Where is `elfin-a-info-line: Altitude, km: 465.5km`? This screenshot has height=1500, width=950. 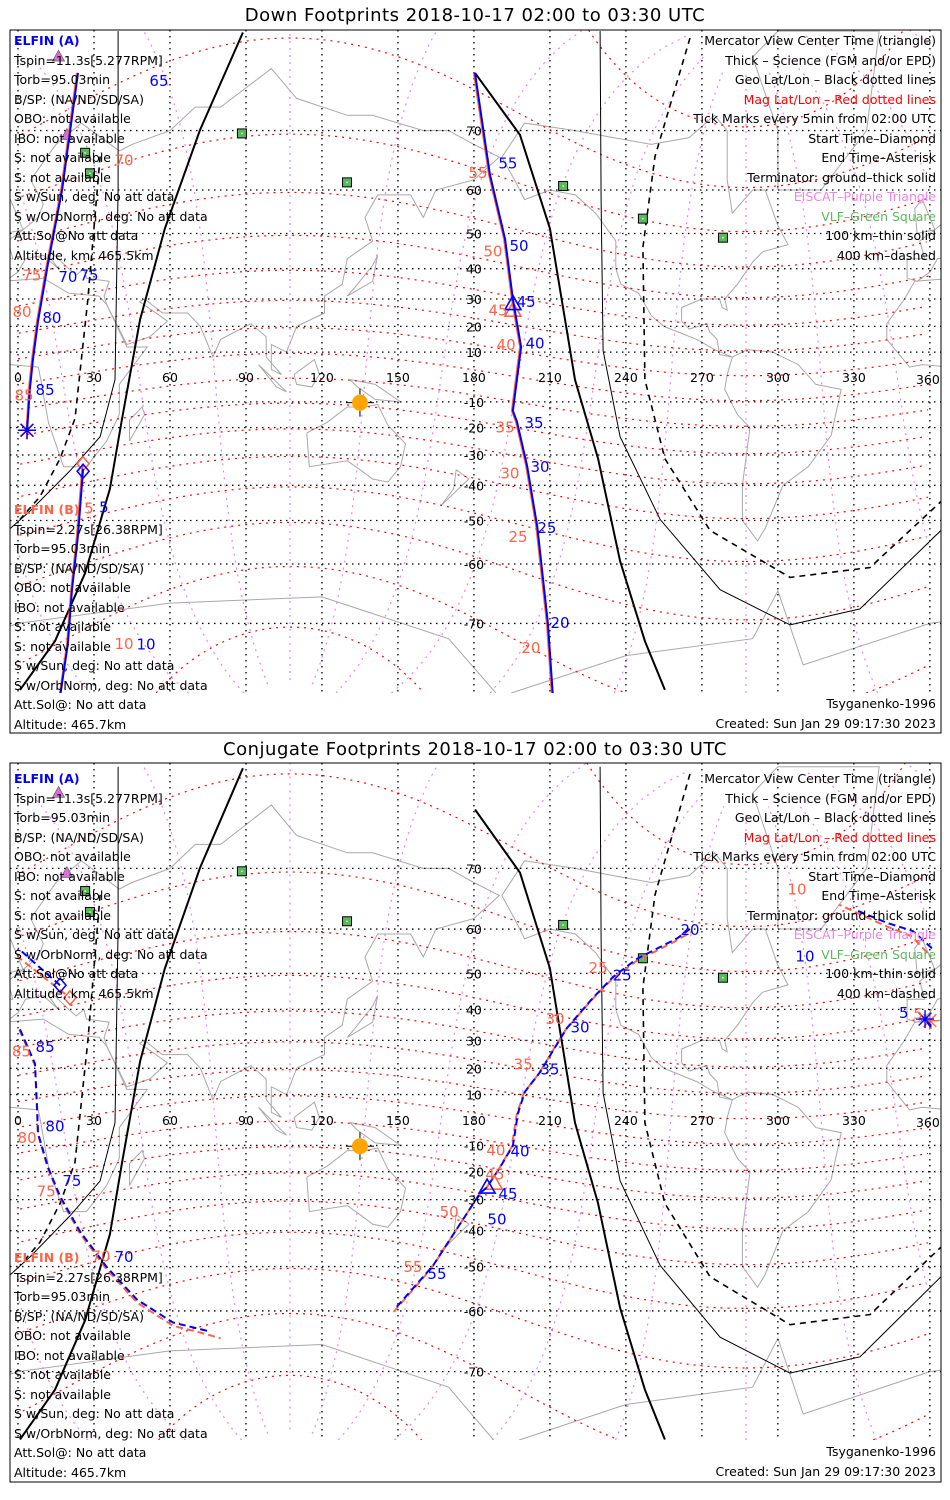 elfin-a-info-line: Altitude, km: 465.5km is located at coordinates (84, 255).